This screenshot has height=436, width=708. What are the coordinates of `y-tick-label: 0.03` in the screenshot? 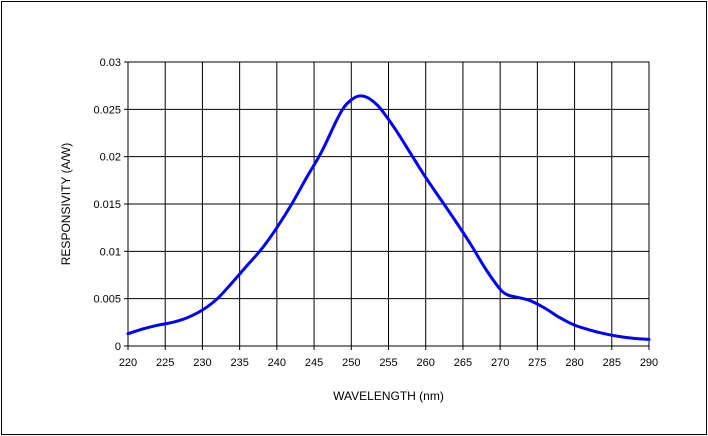 It's located at (110, 63).